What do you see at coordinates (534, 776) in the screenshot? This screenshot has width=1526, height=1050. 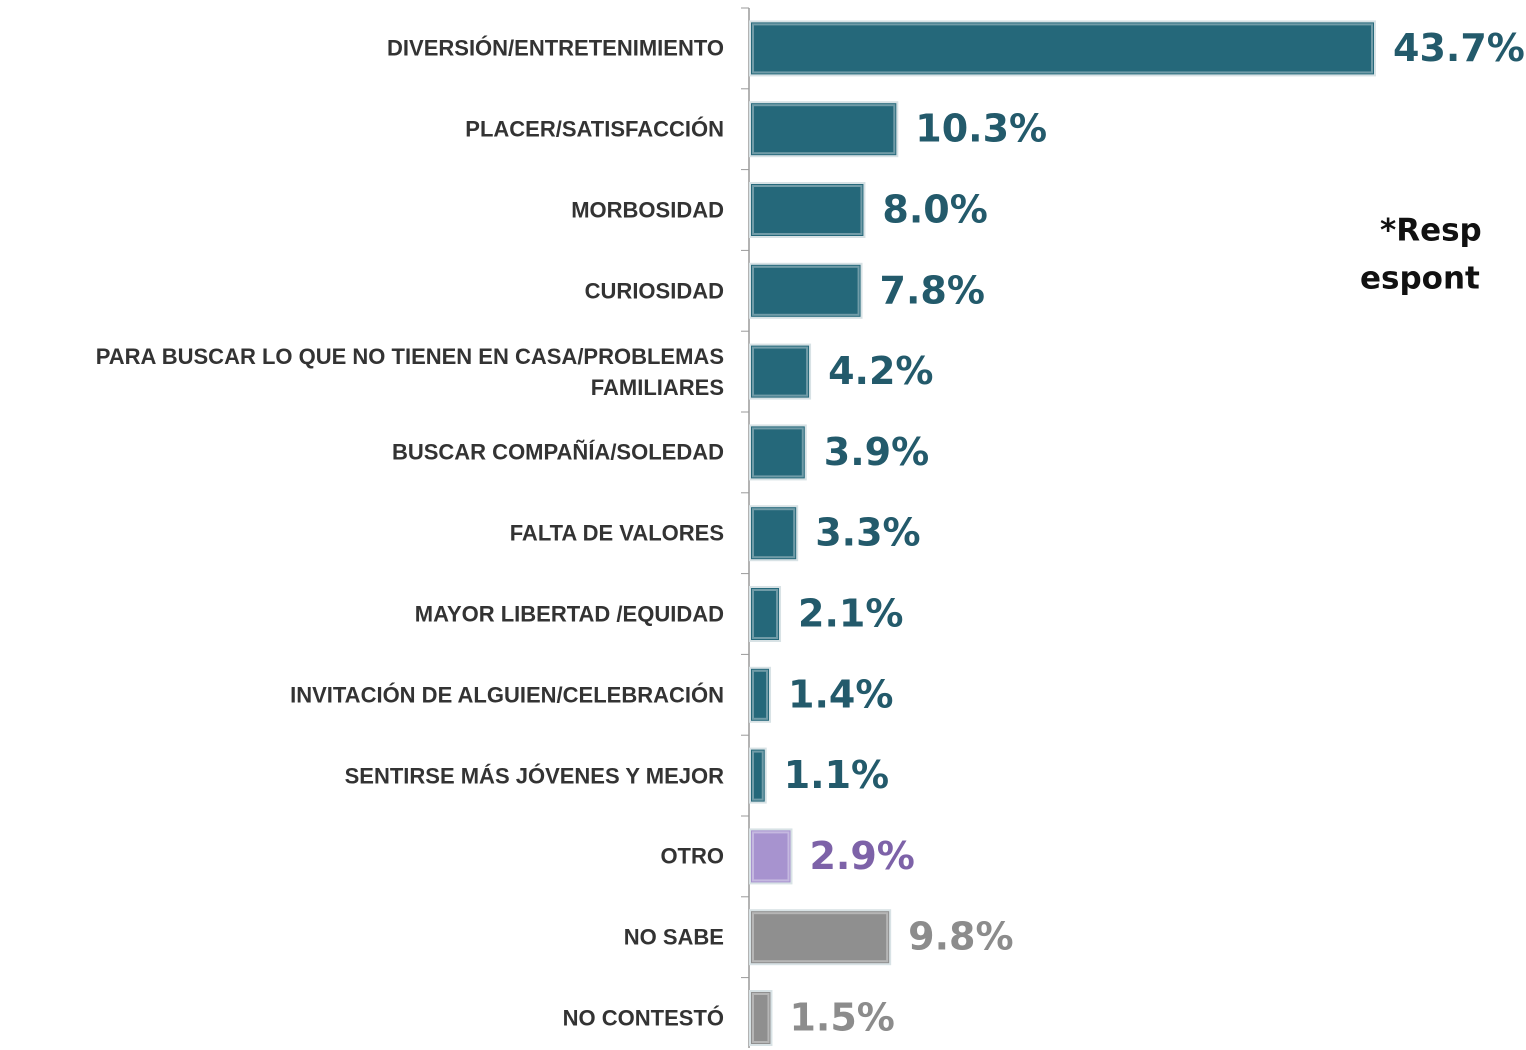 I see `category-label: SENTIRSE MÁS JÓVENES Y MEJOR` at bounding box center [534, 776].